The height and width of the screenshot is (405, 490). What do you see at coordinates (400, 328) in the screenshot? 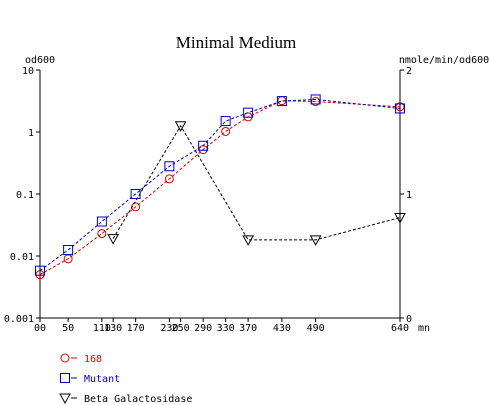
I see `x-tick-label: 640` at bounding box center [400, 328].